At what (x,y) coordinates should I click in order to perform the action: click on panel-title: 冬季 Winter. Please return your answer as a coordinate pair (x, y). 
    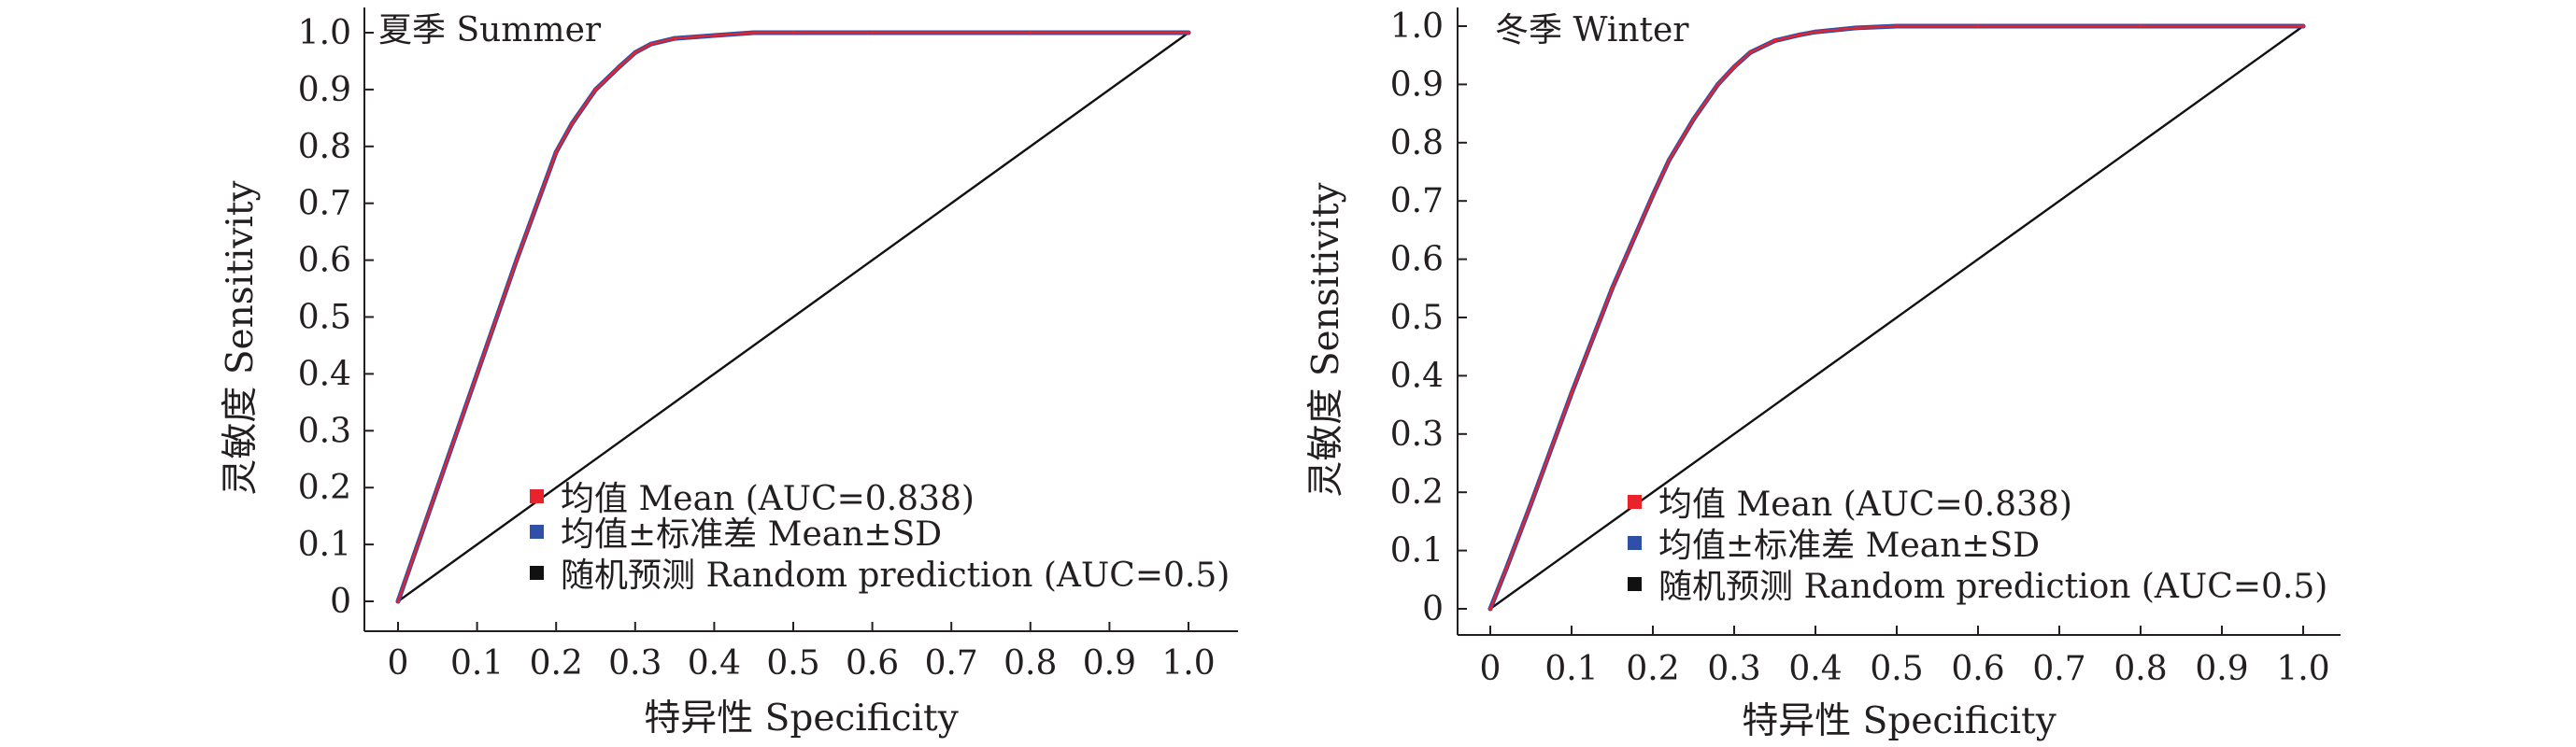
    Looking at the image, I should click on (1592, 30).